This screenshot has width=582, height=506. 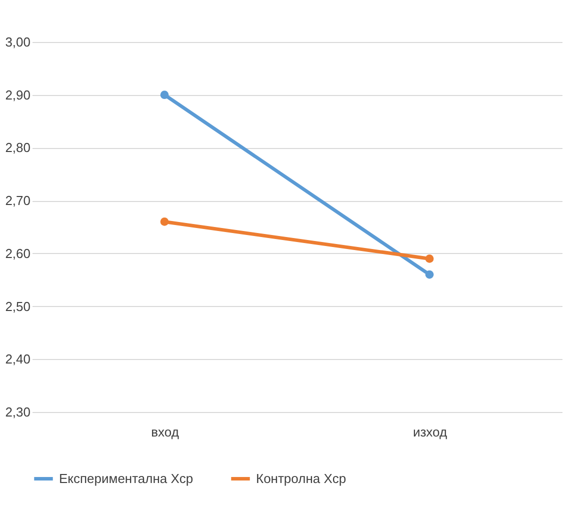 What do you see at coordinates (430, 432) in the screenshot?
I see `x-tick-label: изход` at bounding box center [430, 432].